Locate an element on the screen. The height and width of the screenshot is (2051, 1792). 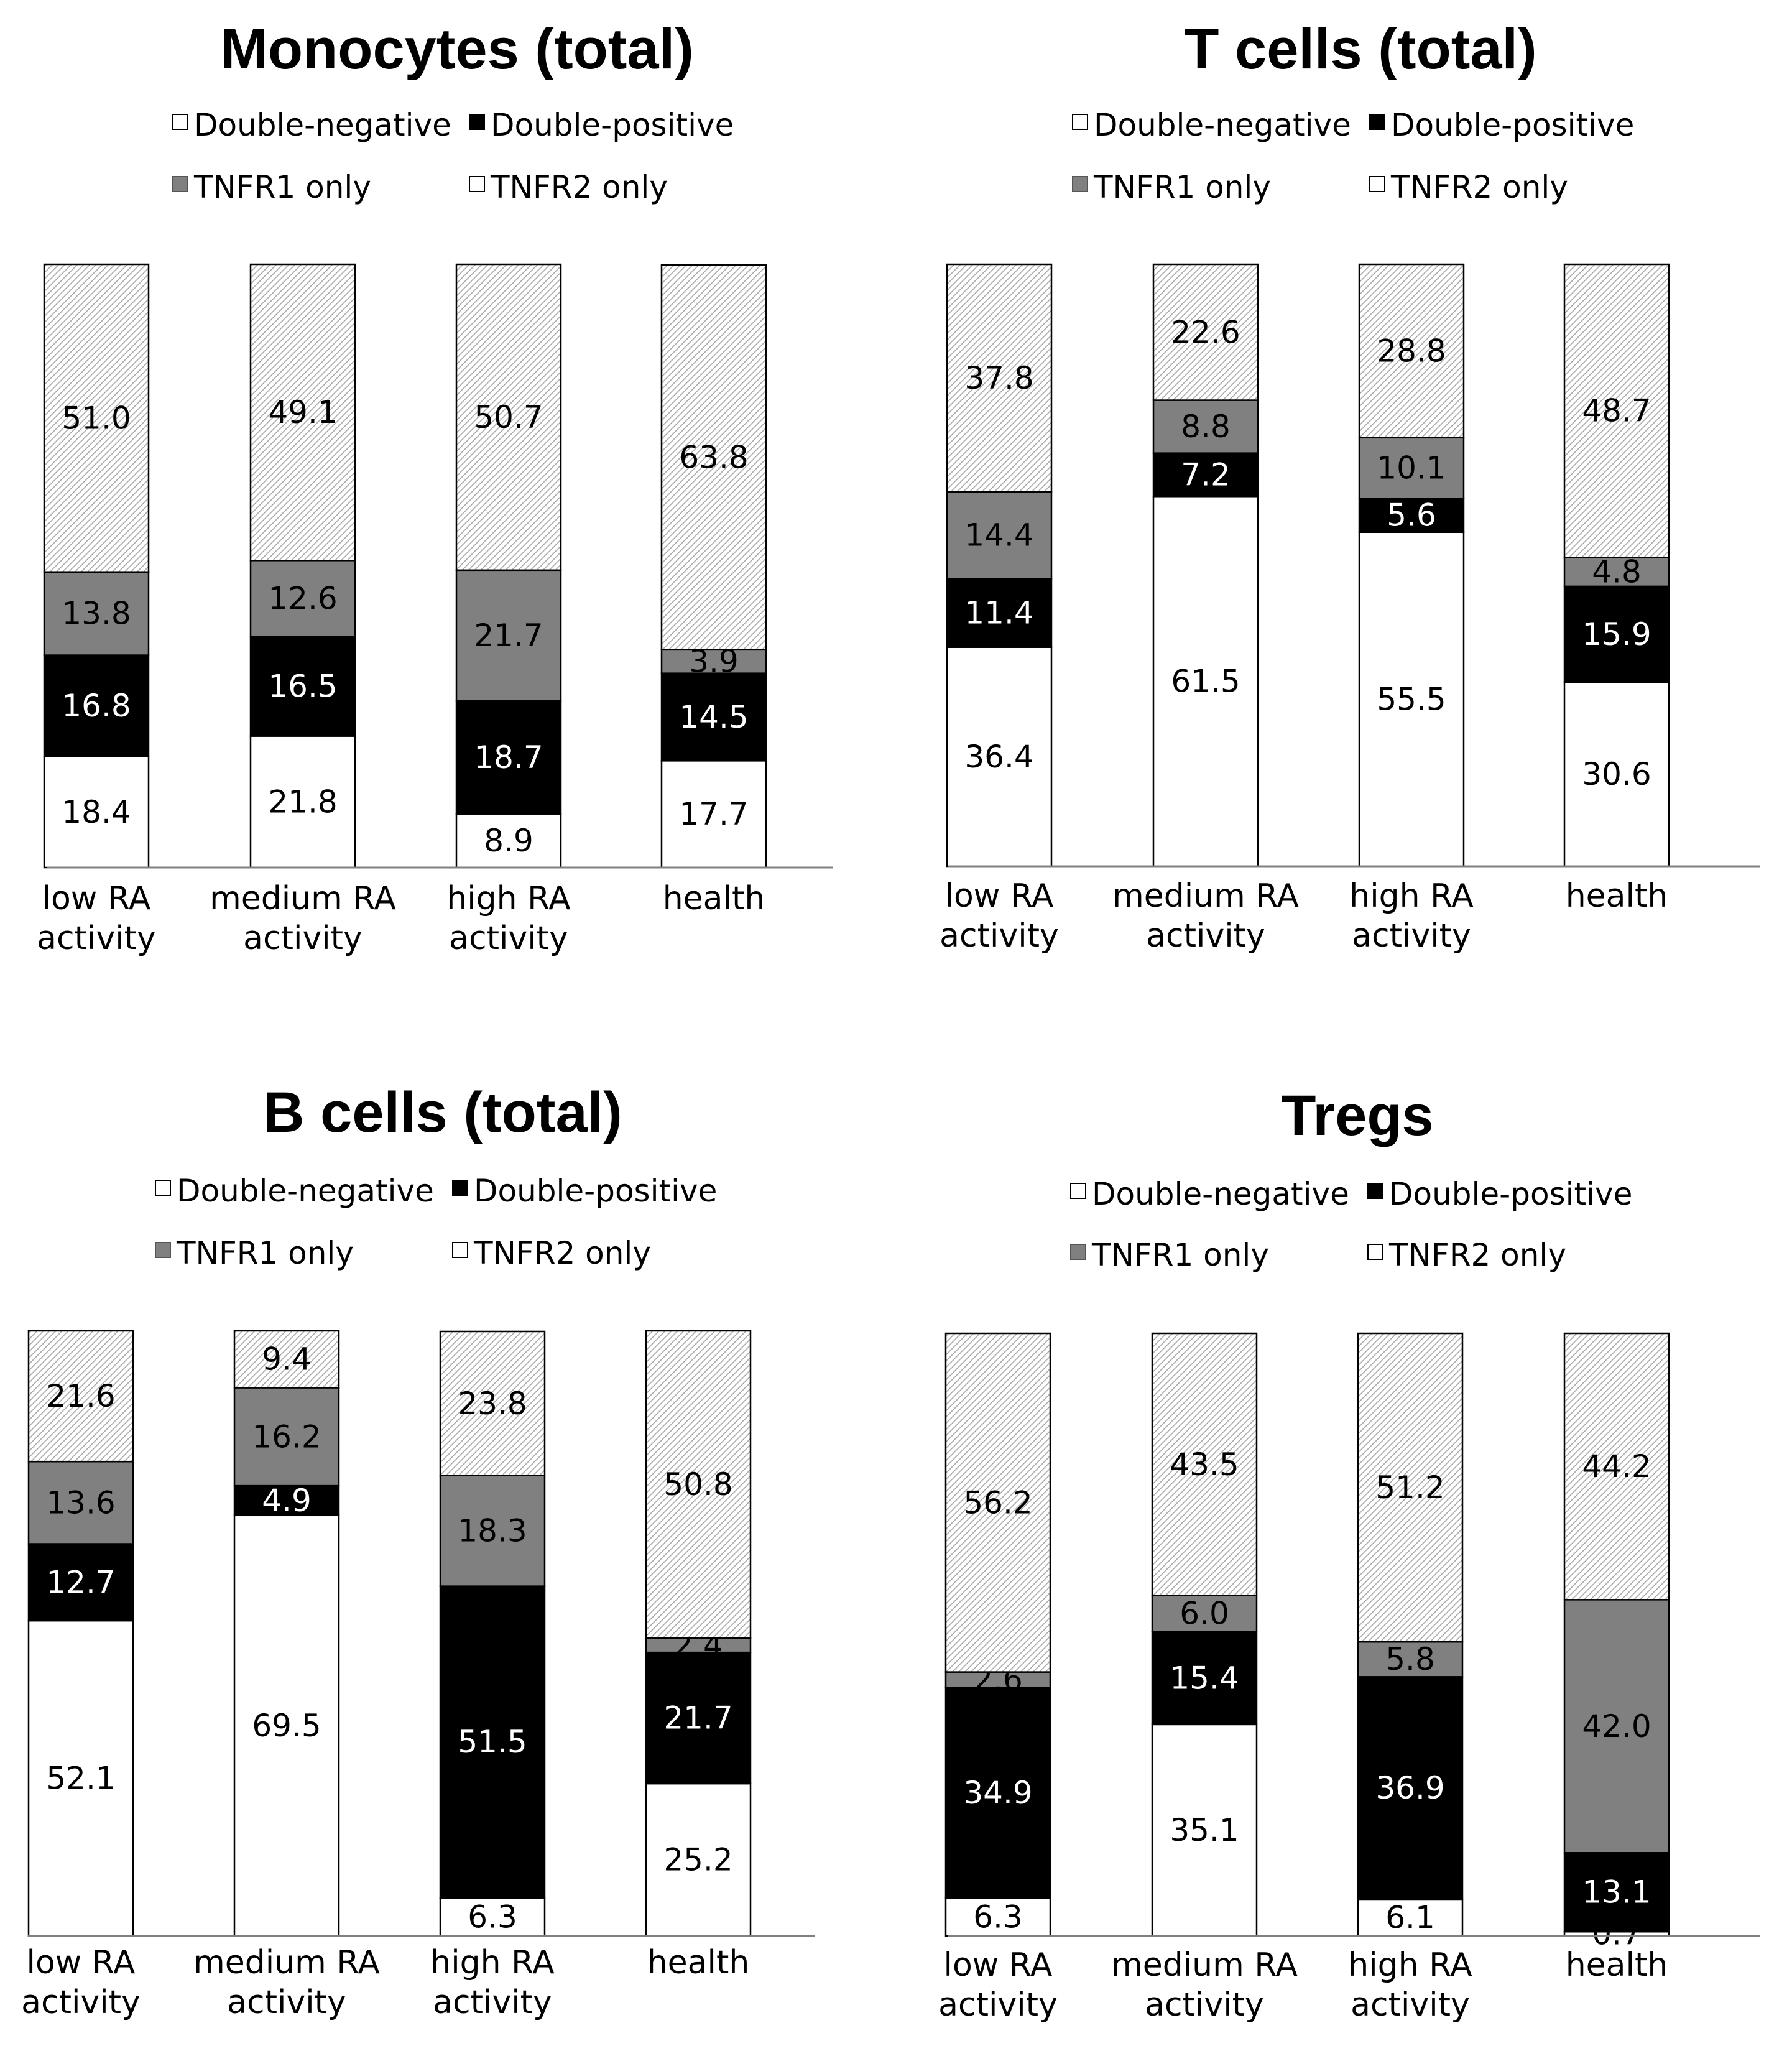
data-label-double-negative: 52.1 is located at coordinates (80, 1779).